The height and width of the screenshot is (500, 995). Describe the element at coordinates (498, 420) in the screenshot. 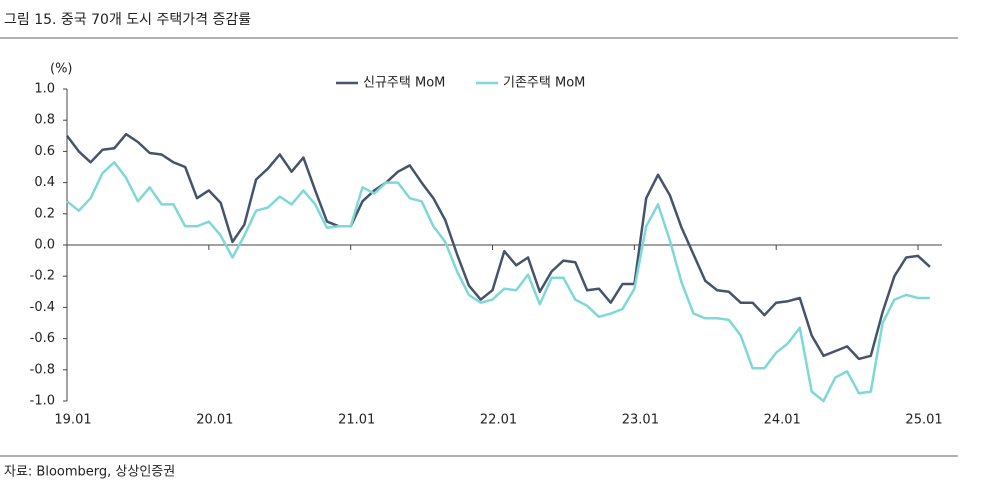

I see `x-tick-label: 22.01` at that location.